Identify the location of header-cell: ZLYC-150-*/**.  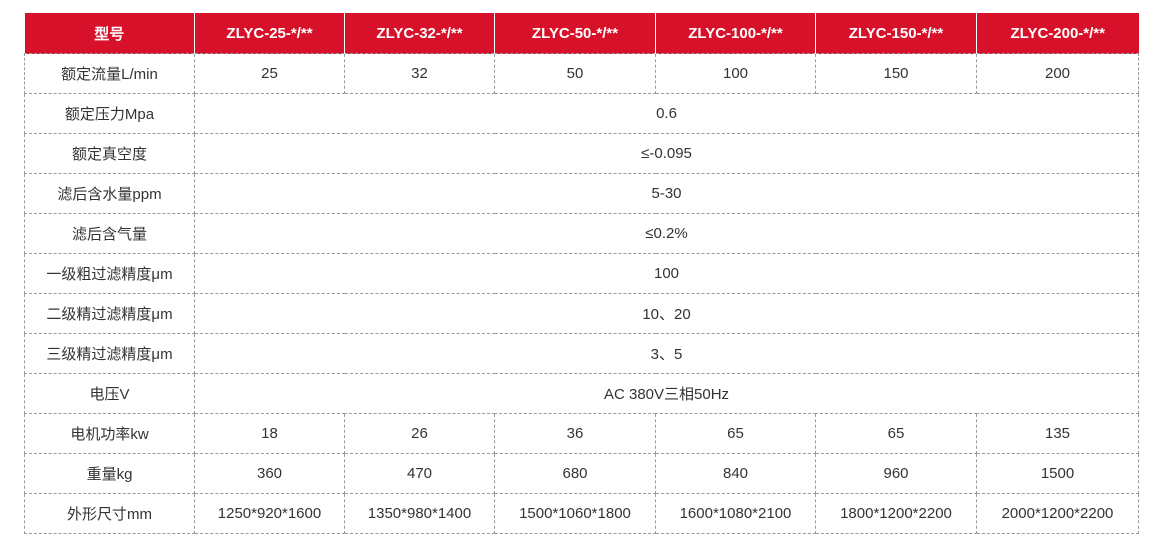
(896, 33).